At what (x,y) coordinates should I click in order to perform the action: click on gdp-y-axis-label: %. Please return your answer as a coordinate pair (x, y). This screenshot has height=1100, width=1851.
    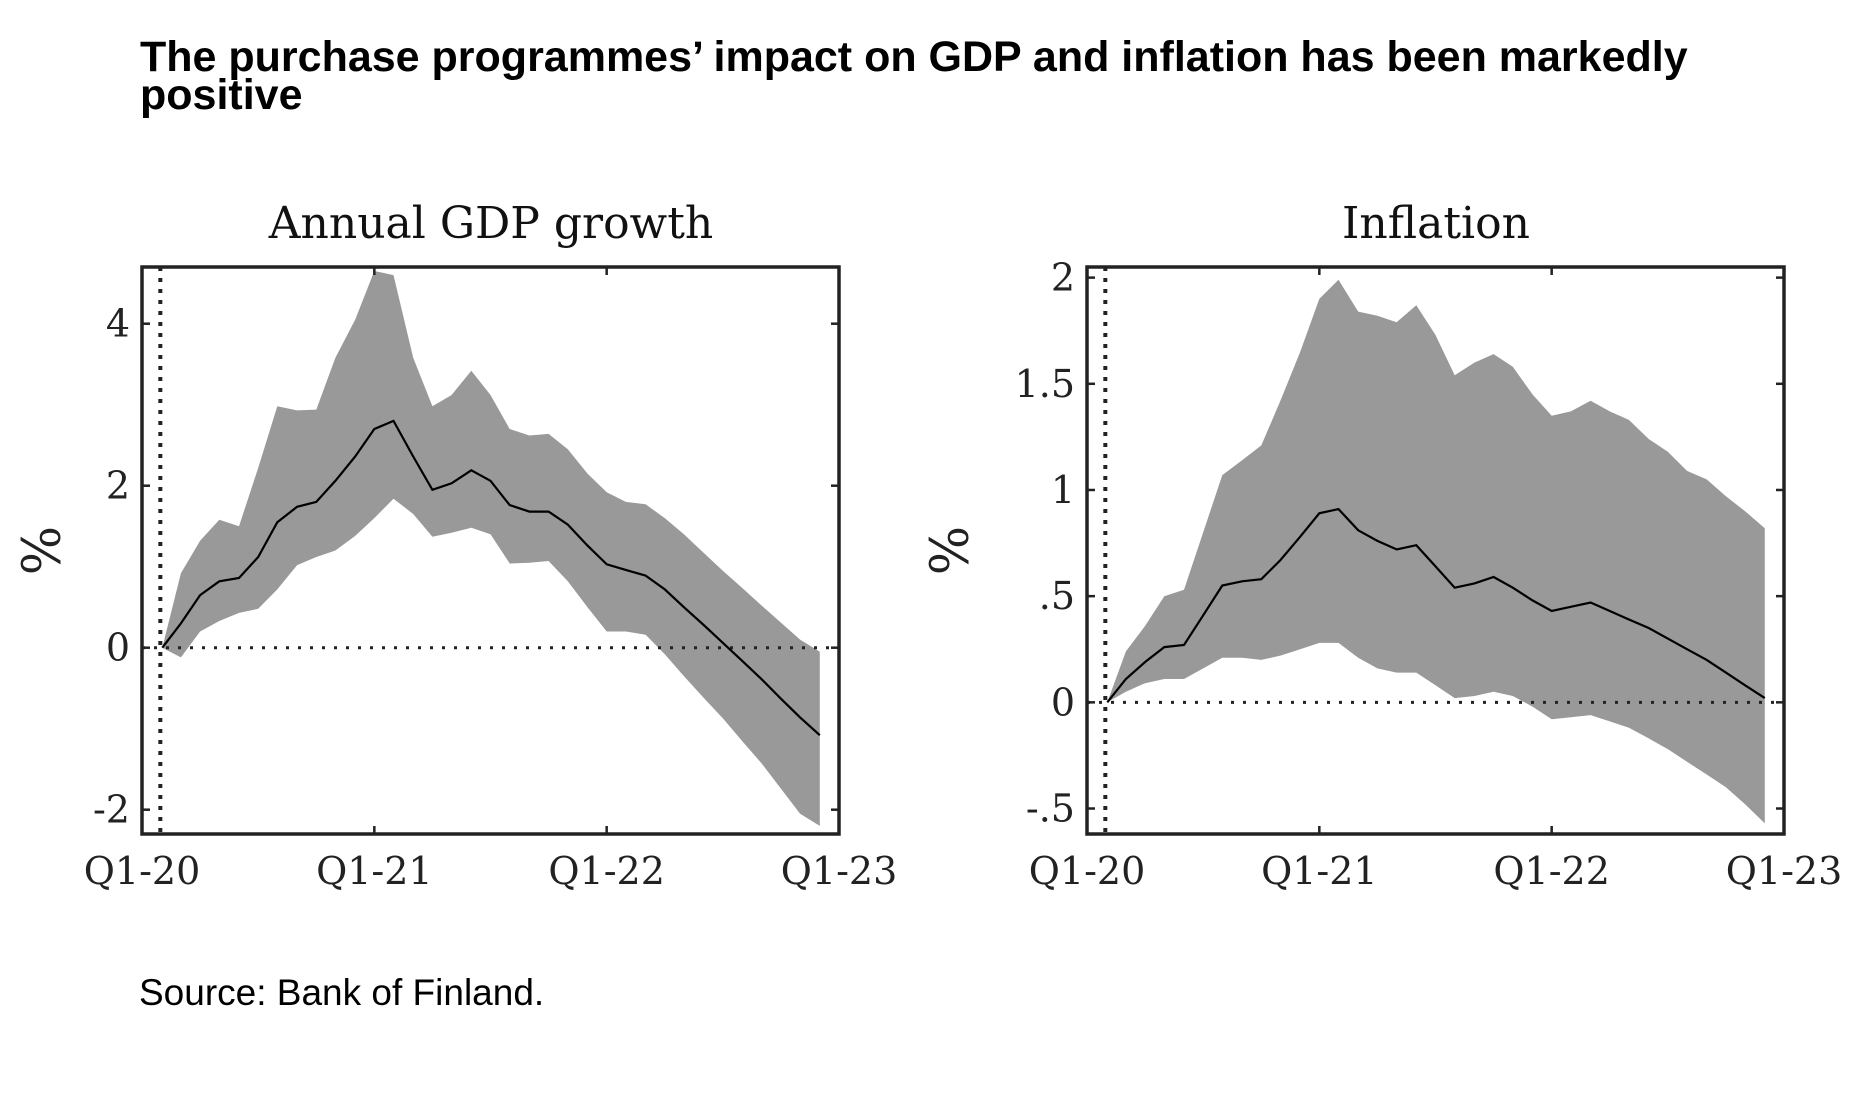
    Looking at the image, I should click on (43, 550).